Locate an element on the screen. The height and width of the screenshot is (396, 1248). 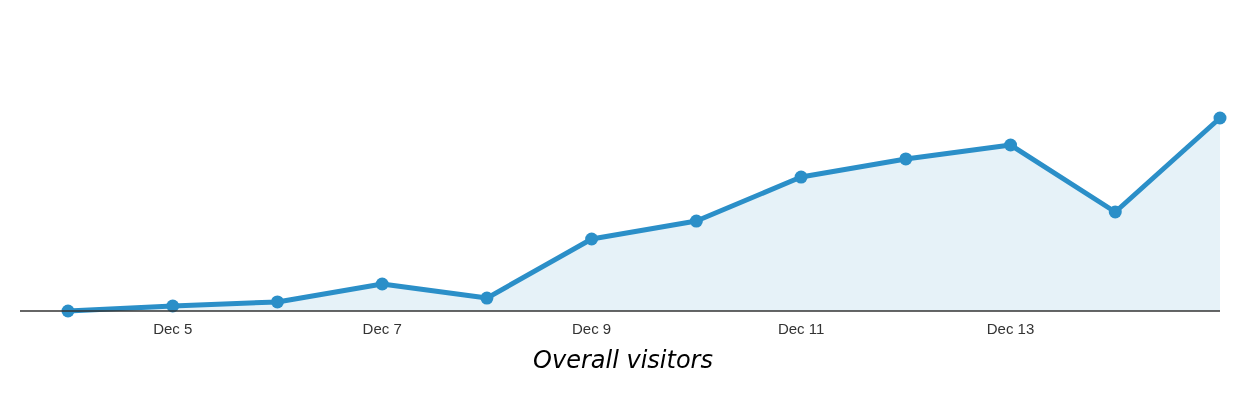
x-tick-label: Dec 11 is located at coordinates (801, 328).